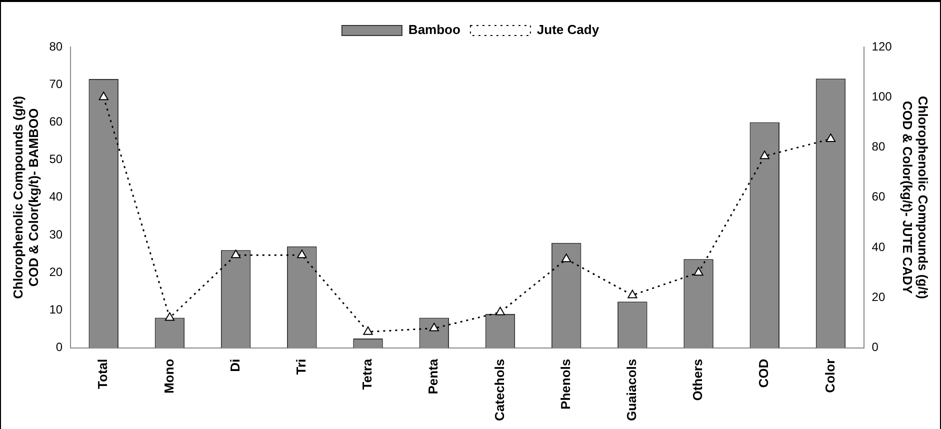 The height and width of the screenshot is (429, 941). Describe the element at coordinates (56, 46) in the screenshot. I see `y-tick-label: 80` at that location.